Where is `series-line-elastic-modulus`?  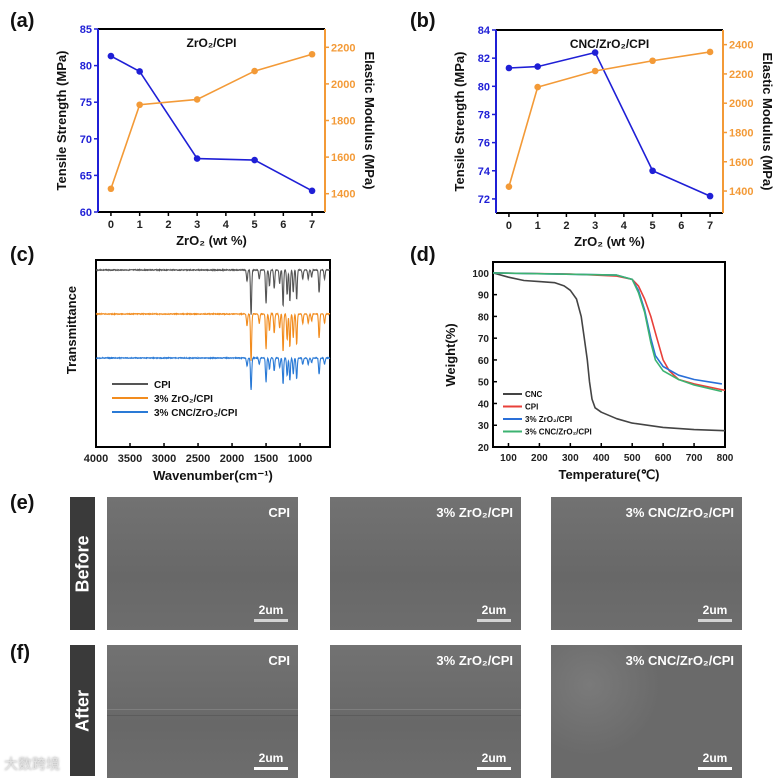 series-line-elastic-modulus is located at coordinates (609, 119).